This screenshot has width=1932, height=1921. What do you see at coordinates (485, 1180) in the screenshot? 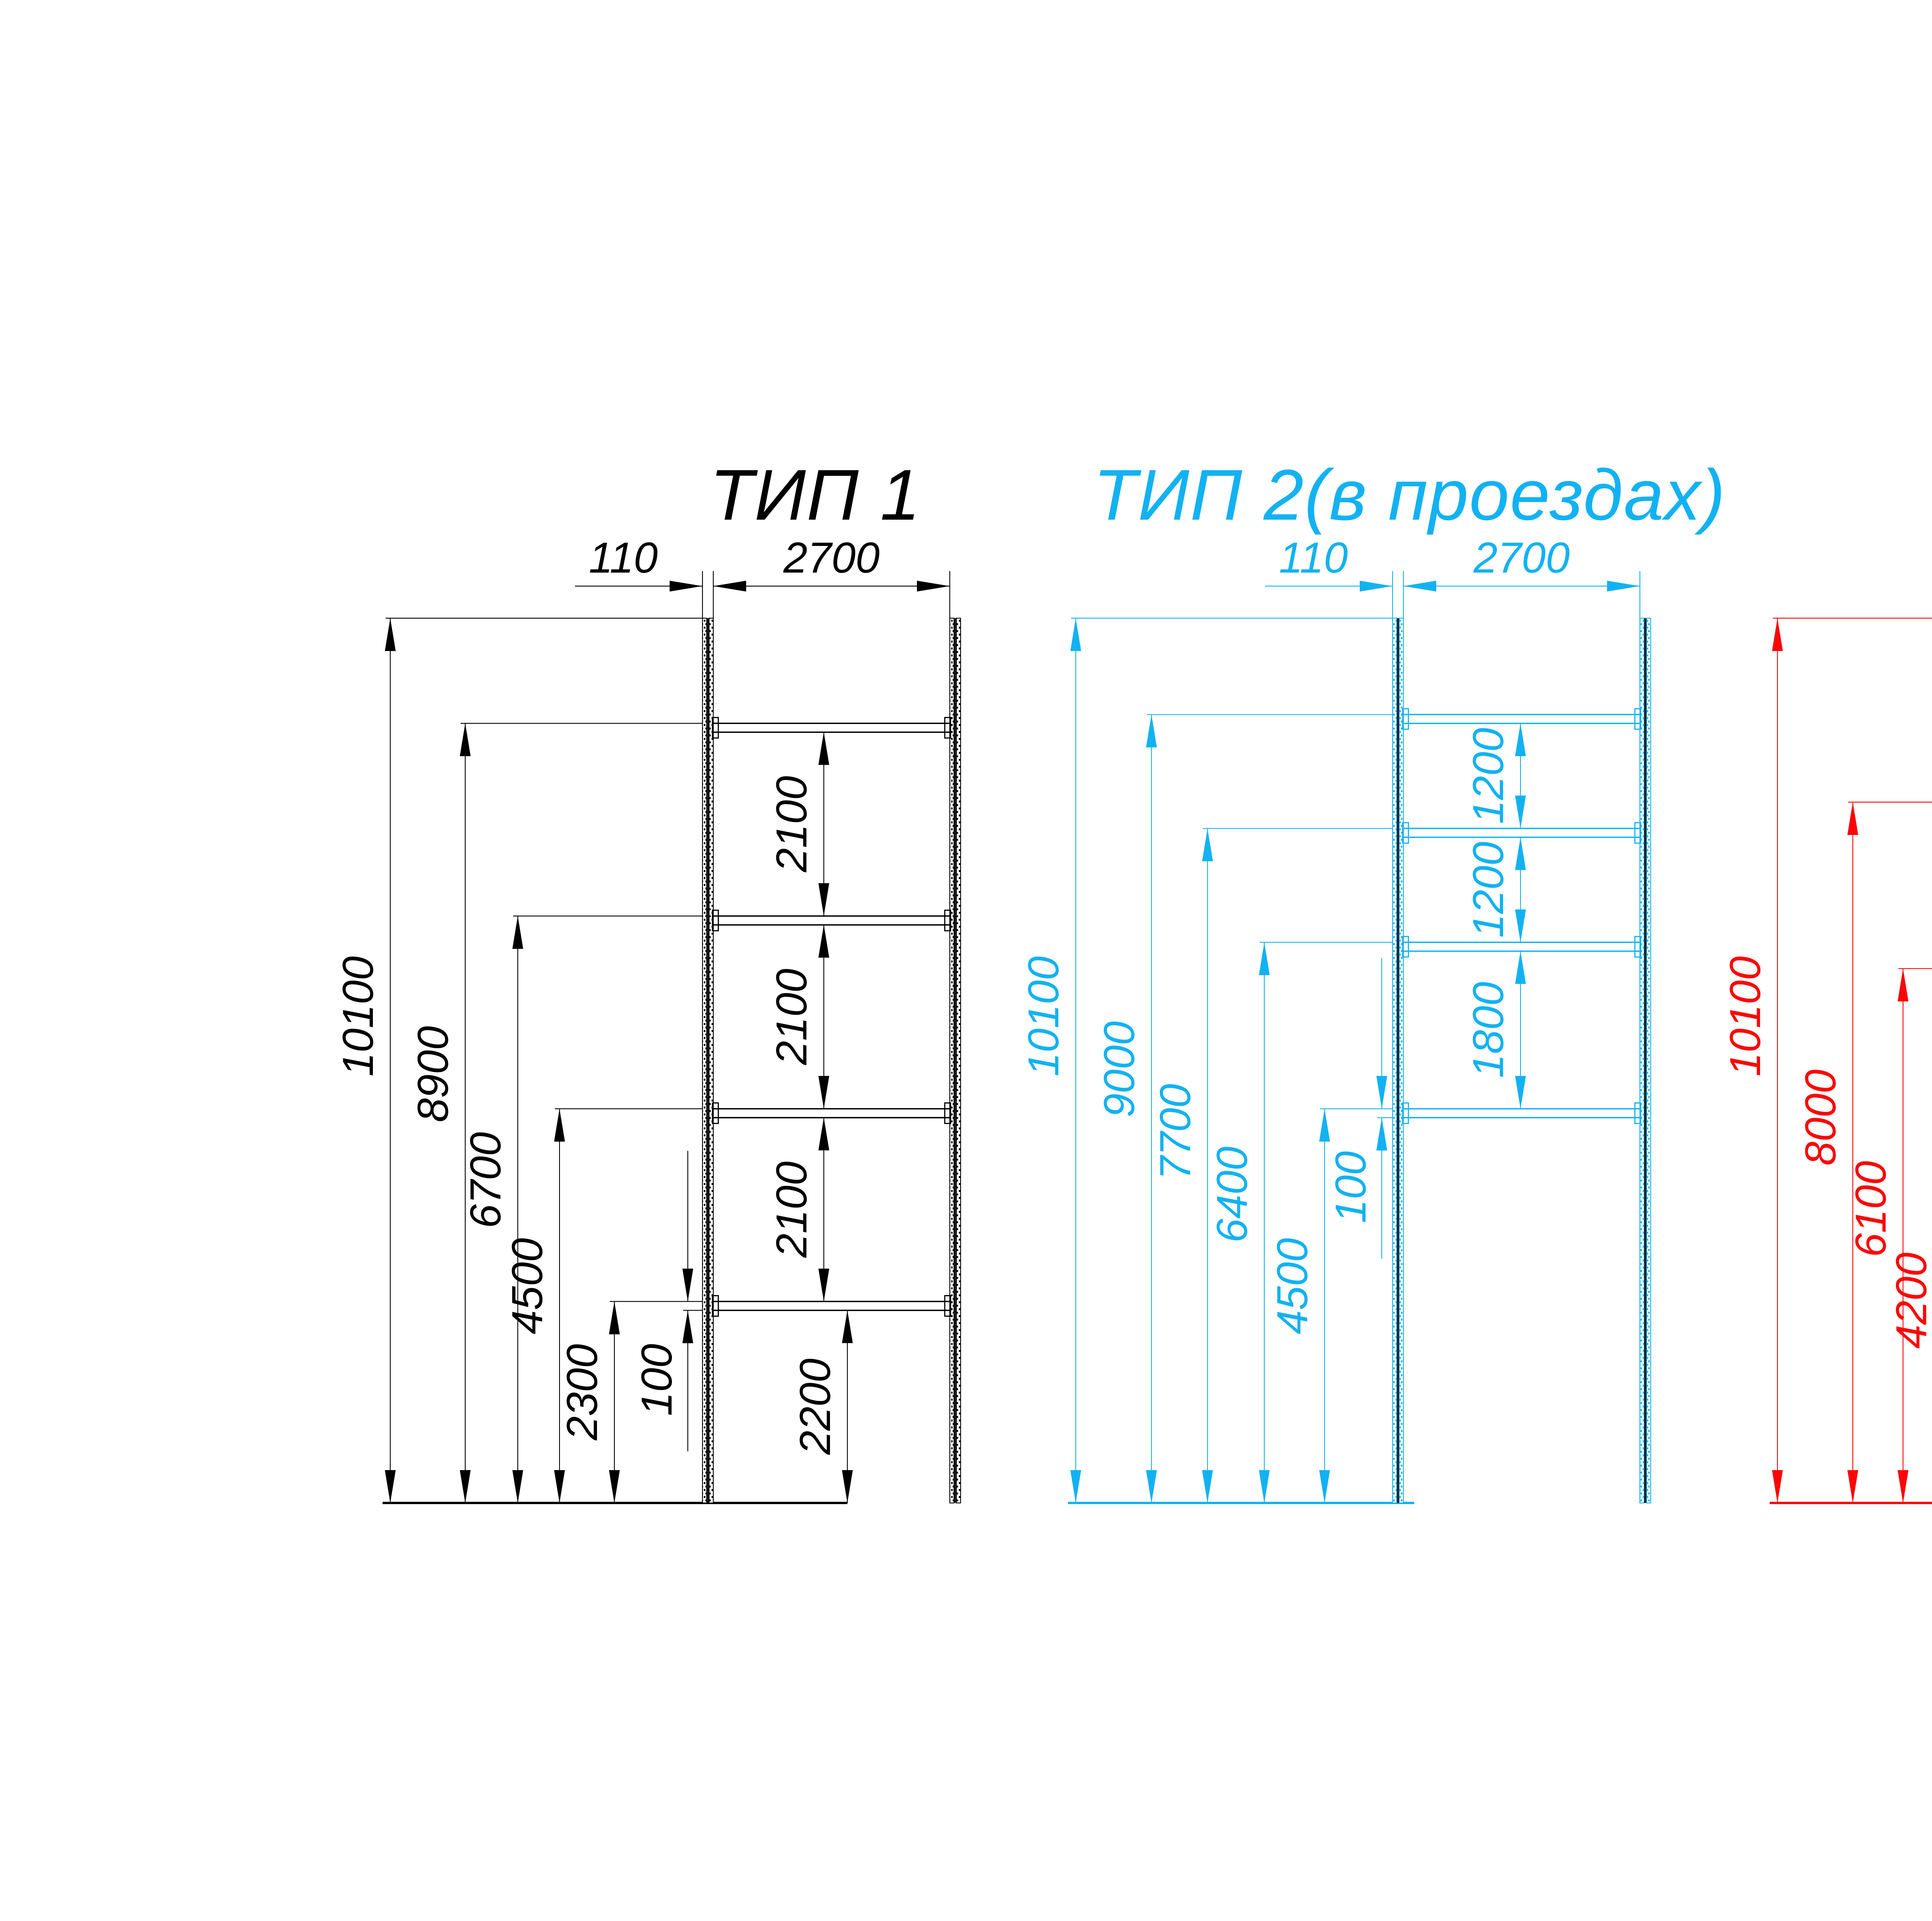
I see `height-dim-label: 6700` at bounding box center [485, 1180].